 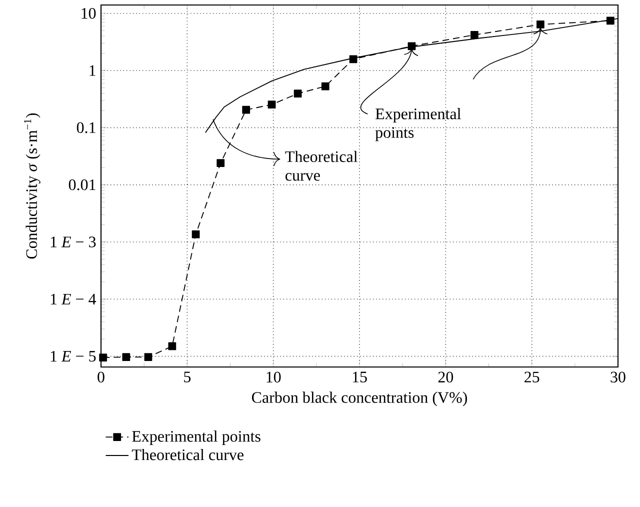 What do you see at coordinates (446, 377) in the screenshot?
I see `x-tick-label: 20` at bounding box center [446, 377].